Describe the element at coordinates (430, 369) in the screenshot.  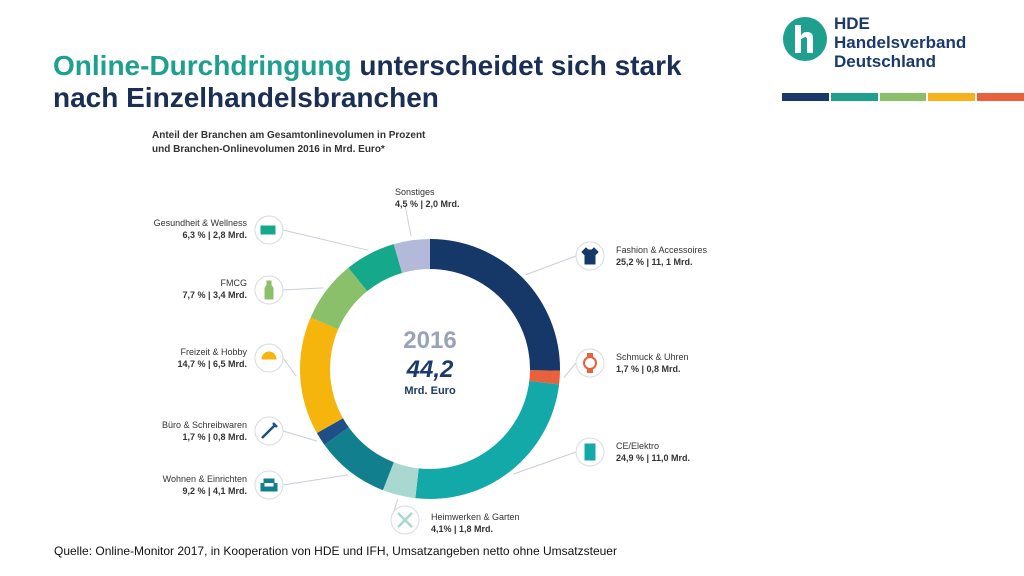
I see `center-total: 44,2` at that location.